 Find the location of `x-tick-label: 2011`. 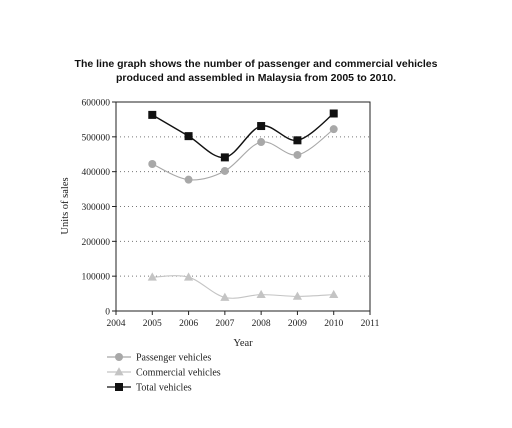

x-tick-label: 2011 is located at coordinates (370, 324).